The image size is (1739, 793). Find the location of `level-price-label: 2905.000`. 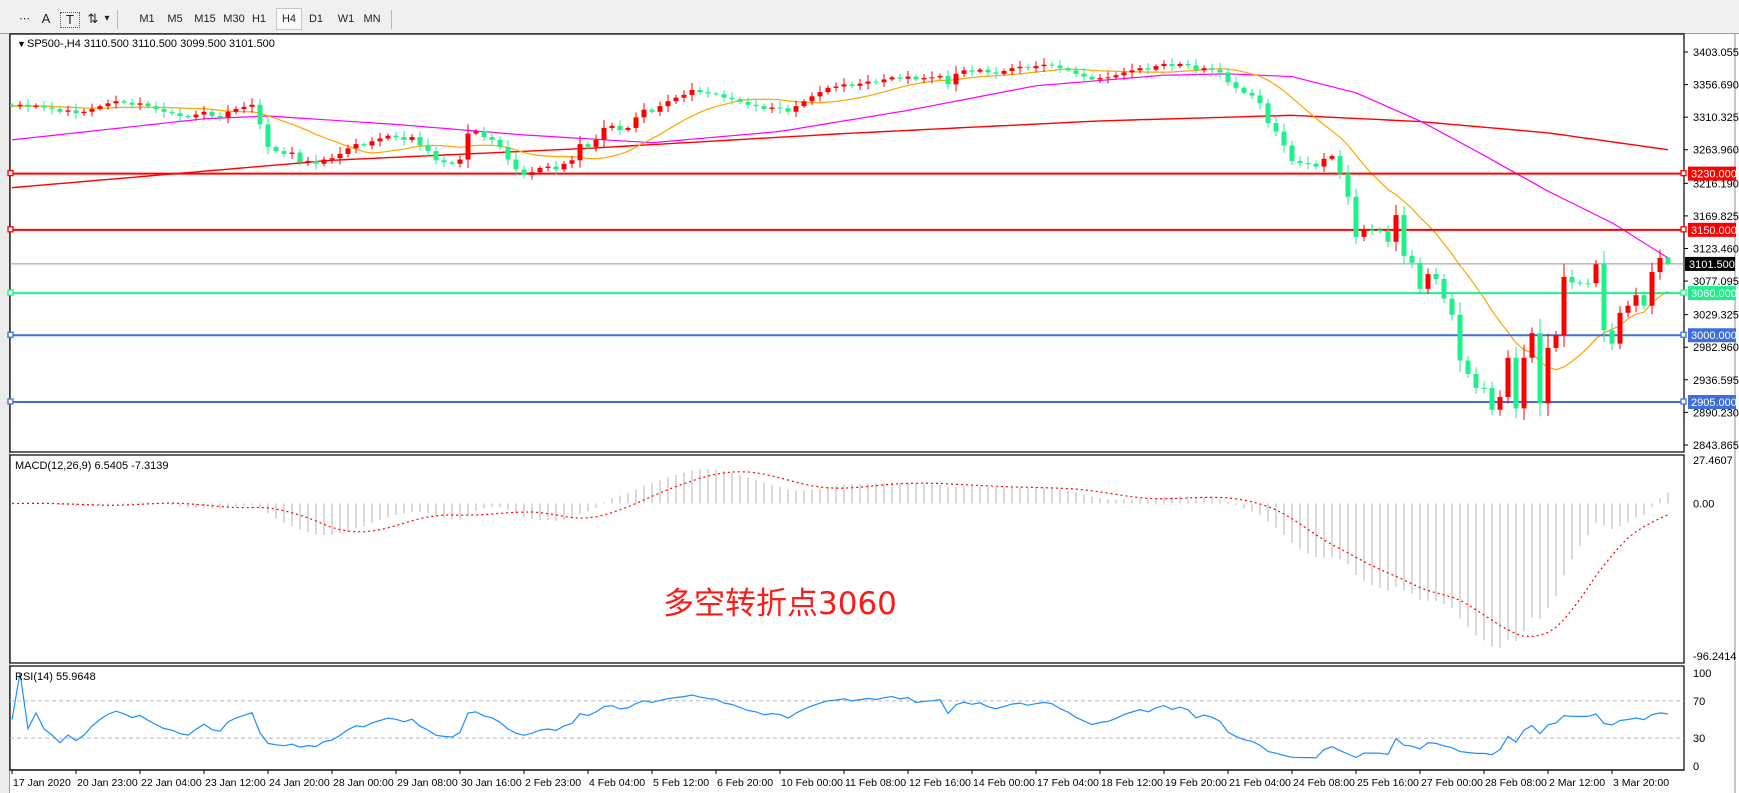

level-price-label: 2905.000 is located at coordinates (1714, 403).